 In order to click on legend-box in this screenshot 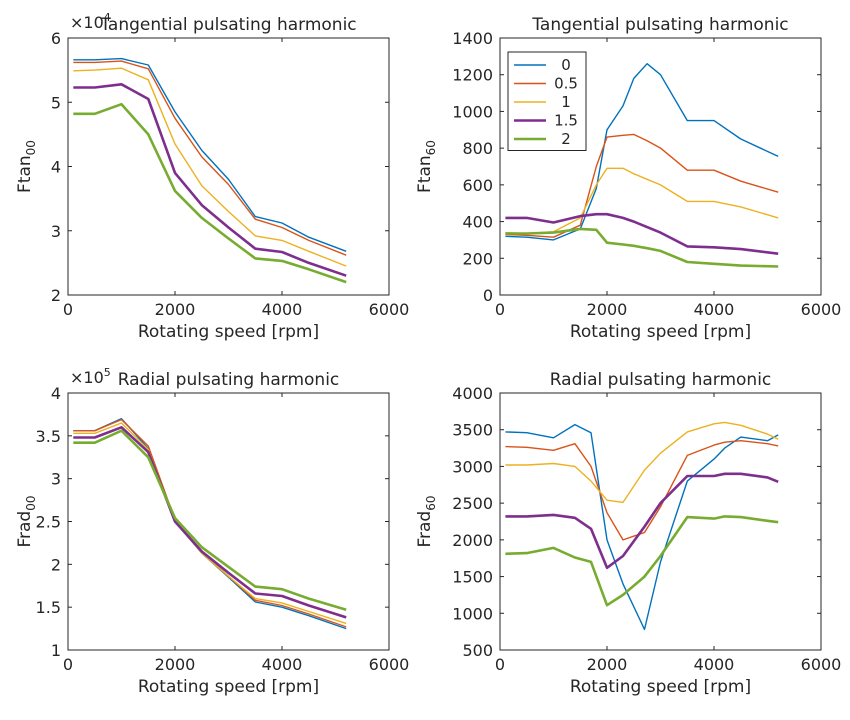, I will do `click(547, 101)`.